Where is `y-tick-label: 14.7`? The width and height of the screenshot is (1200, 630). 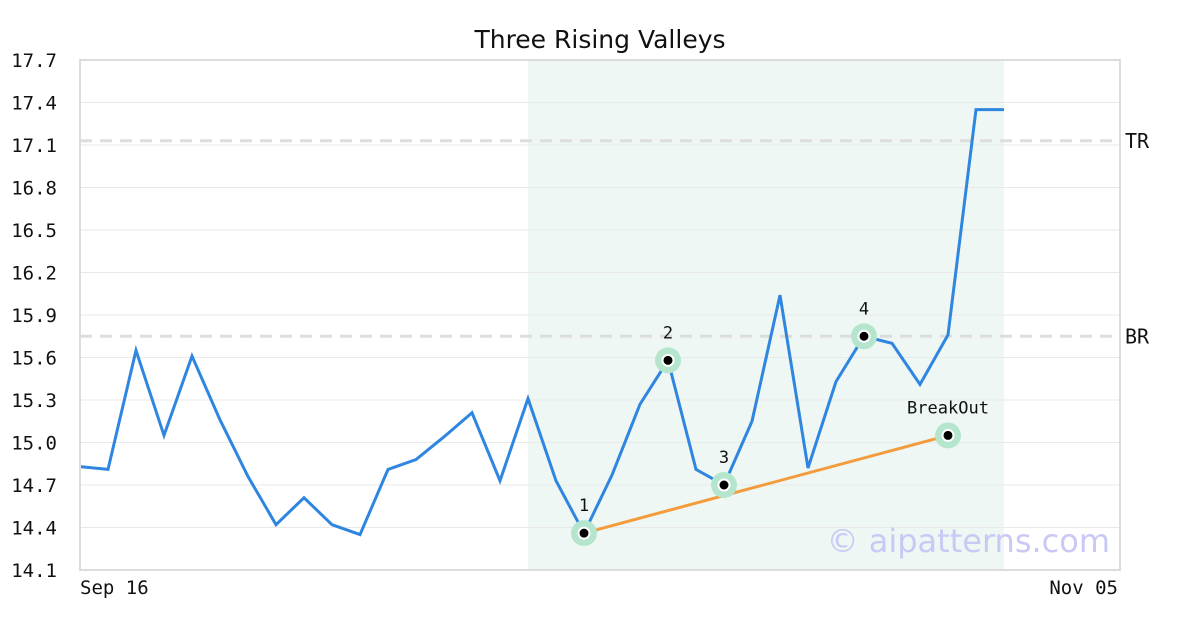
y-tick-label: 14.7 is located at coordinates (34, 486).